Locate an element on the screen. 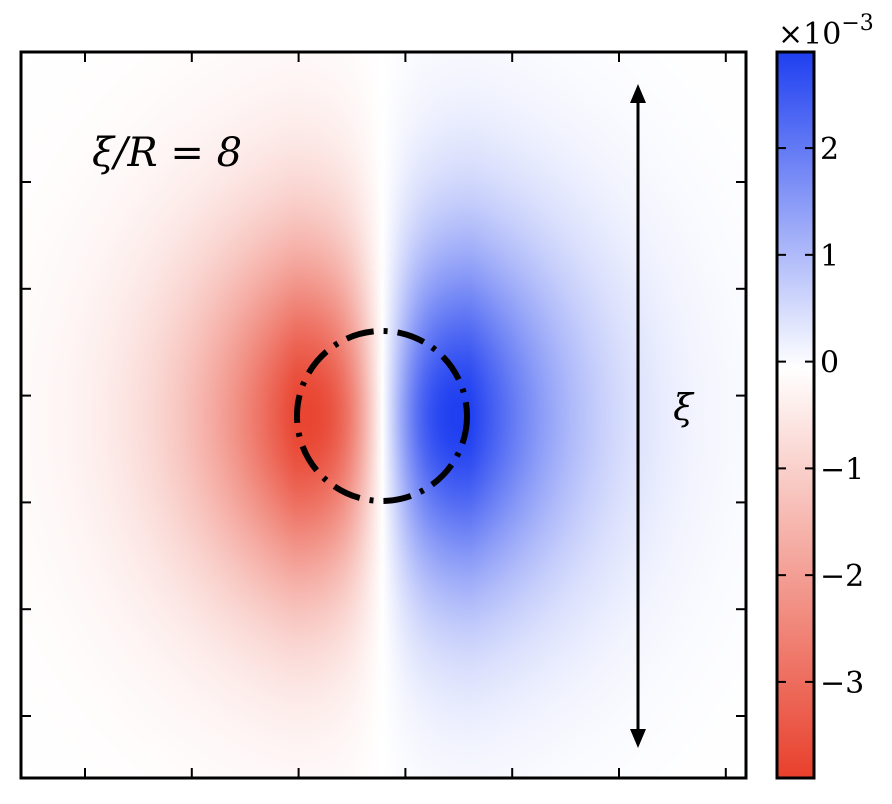 The height and width of the screenshot is (804, 892). colorbar-multiplier-exponent: −3 is located at coordinates (857, 23).